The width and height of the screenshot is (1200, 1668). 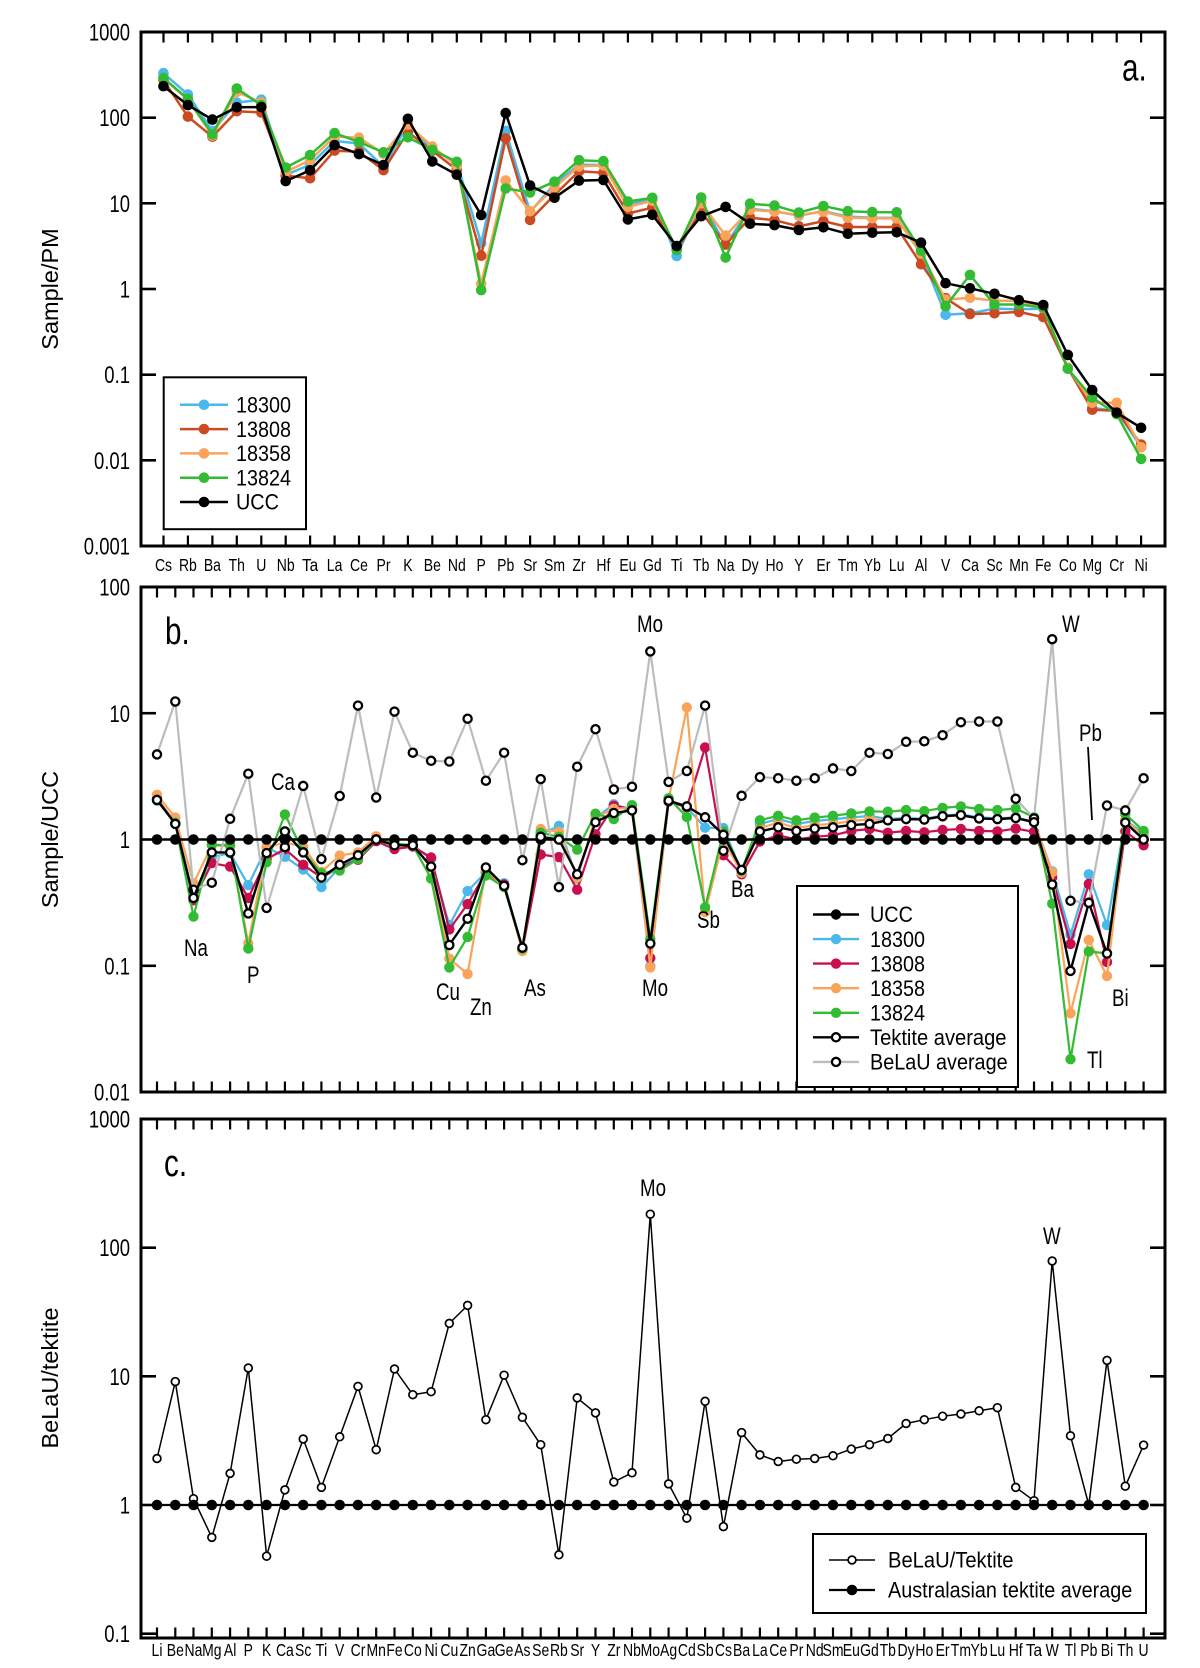 I want to click on svg-text: K, so click(x=267, y=1650).